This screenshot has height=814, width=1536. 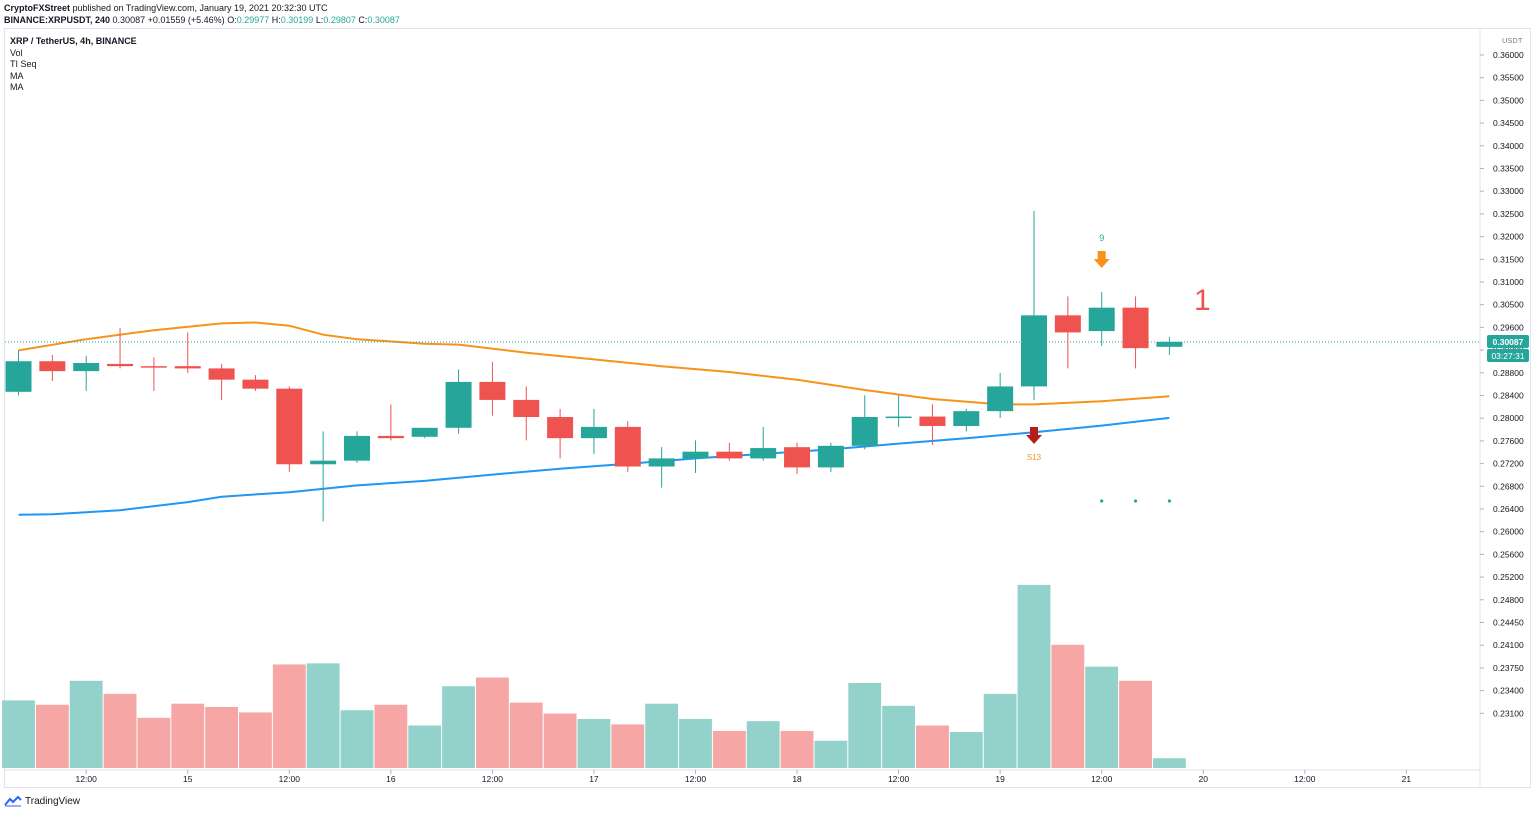 I want to click on legend-item-ma-1: MA, so click(x=17, y=75).